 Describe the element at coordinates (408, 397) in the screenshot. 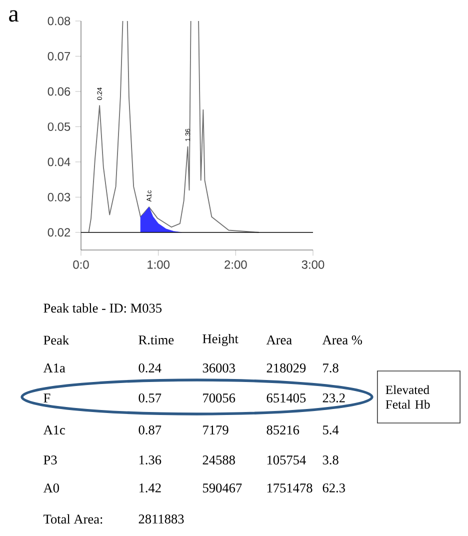

I see `text: Elevated Fetal Hb` at that location.